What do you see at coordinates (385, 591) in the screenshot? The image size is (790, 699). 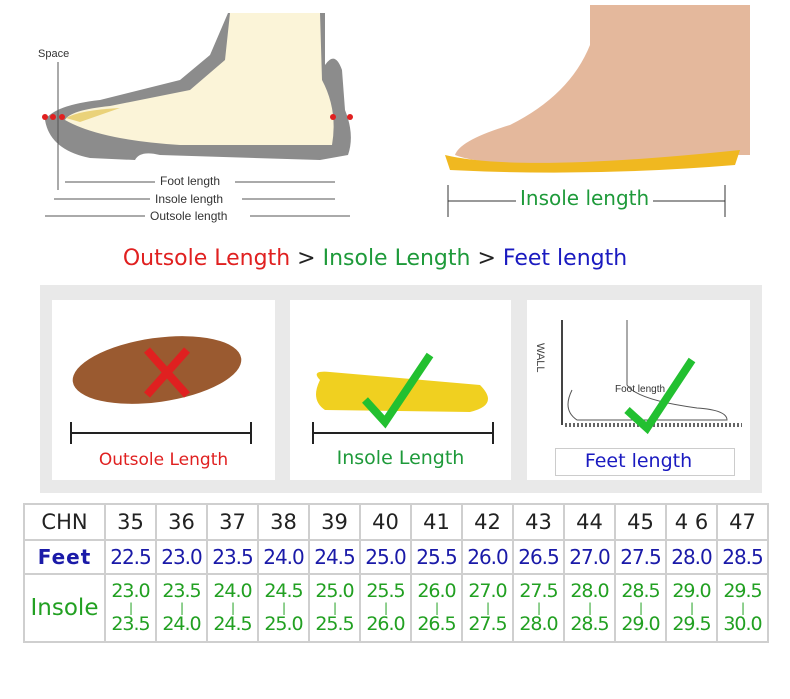 I see `insole-min: 25.5` at bounding box center [385, 591].